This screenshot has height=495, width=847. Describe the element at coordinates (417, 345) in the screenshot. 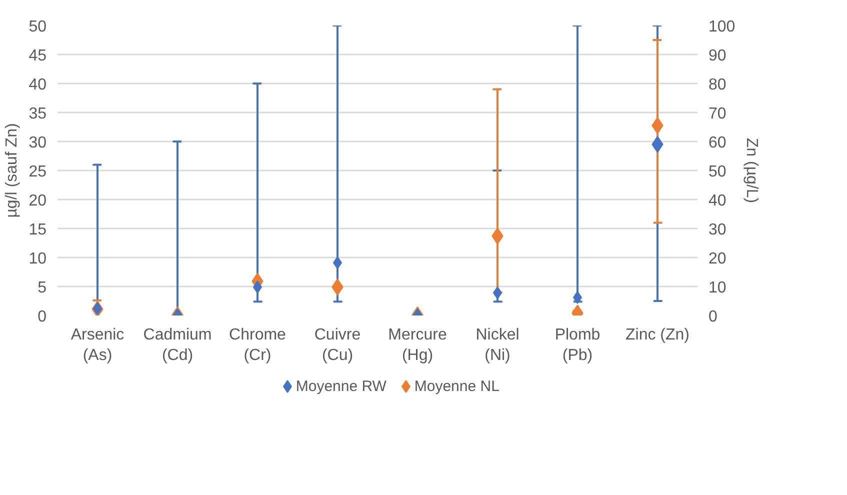

I see `x-tick-label: Mercure (Hg)` at that location.